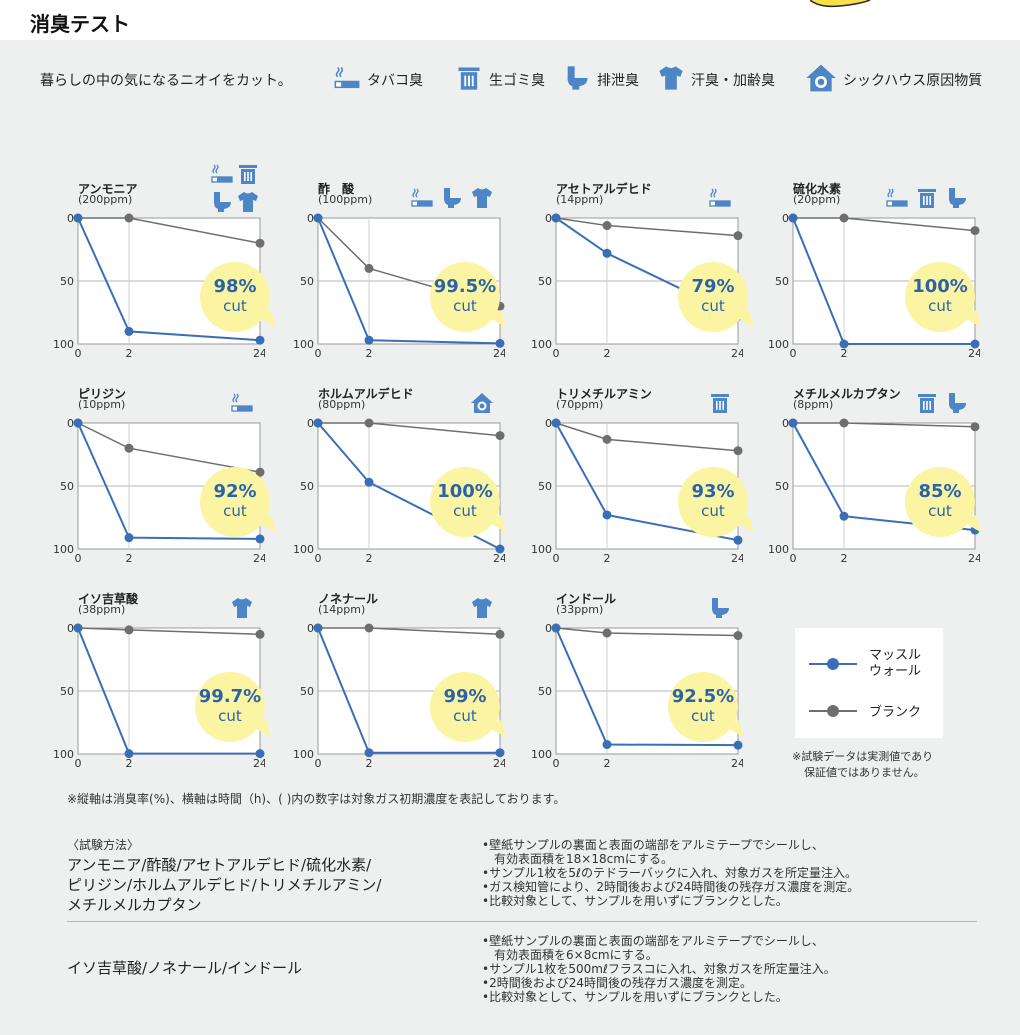 Image resolution: width=1020 pixels, height=1035 pixels. What do you see at coordinates (641, 480) in the screenshot?
I see `chart-card: トリメチルアミン (70ppm) 0 50 100 0 2 24 93% cut` at bounding box center [641, 480].